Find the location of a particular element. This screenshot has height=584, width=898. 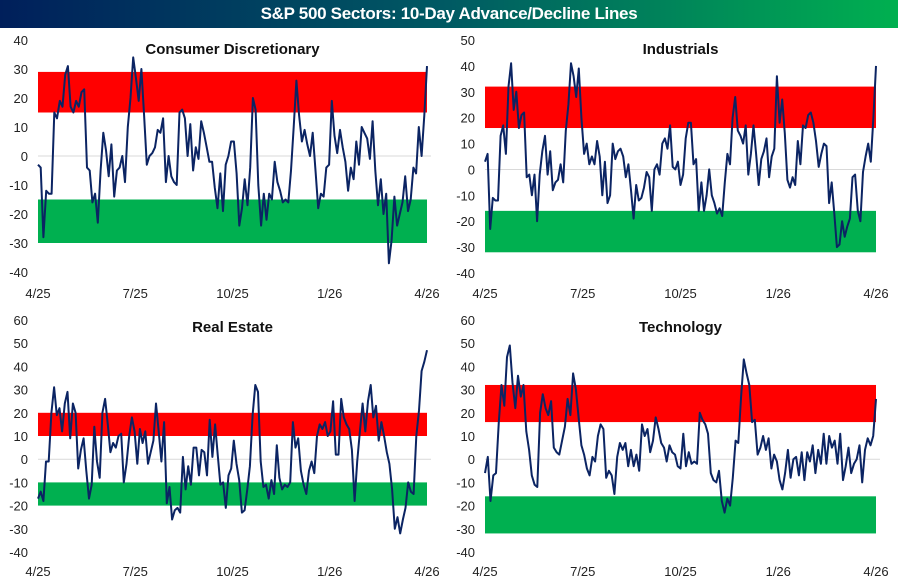

panel-title: Real Estate is located at coordinates (232, 327).